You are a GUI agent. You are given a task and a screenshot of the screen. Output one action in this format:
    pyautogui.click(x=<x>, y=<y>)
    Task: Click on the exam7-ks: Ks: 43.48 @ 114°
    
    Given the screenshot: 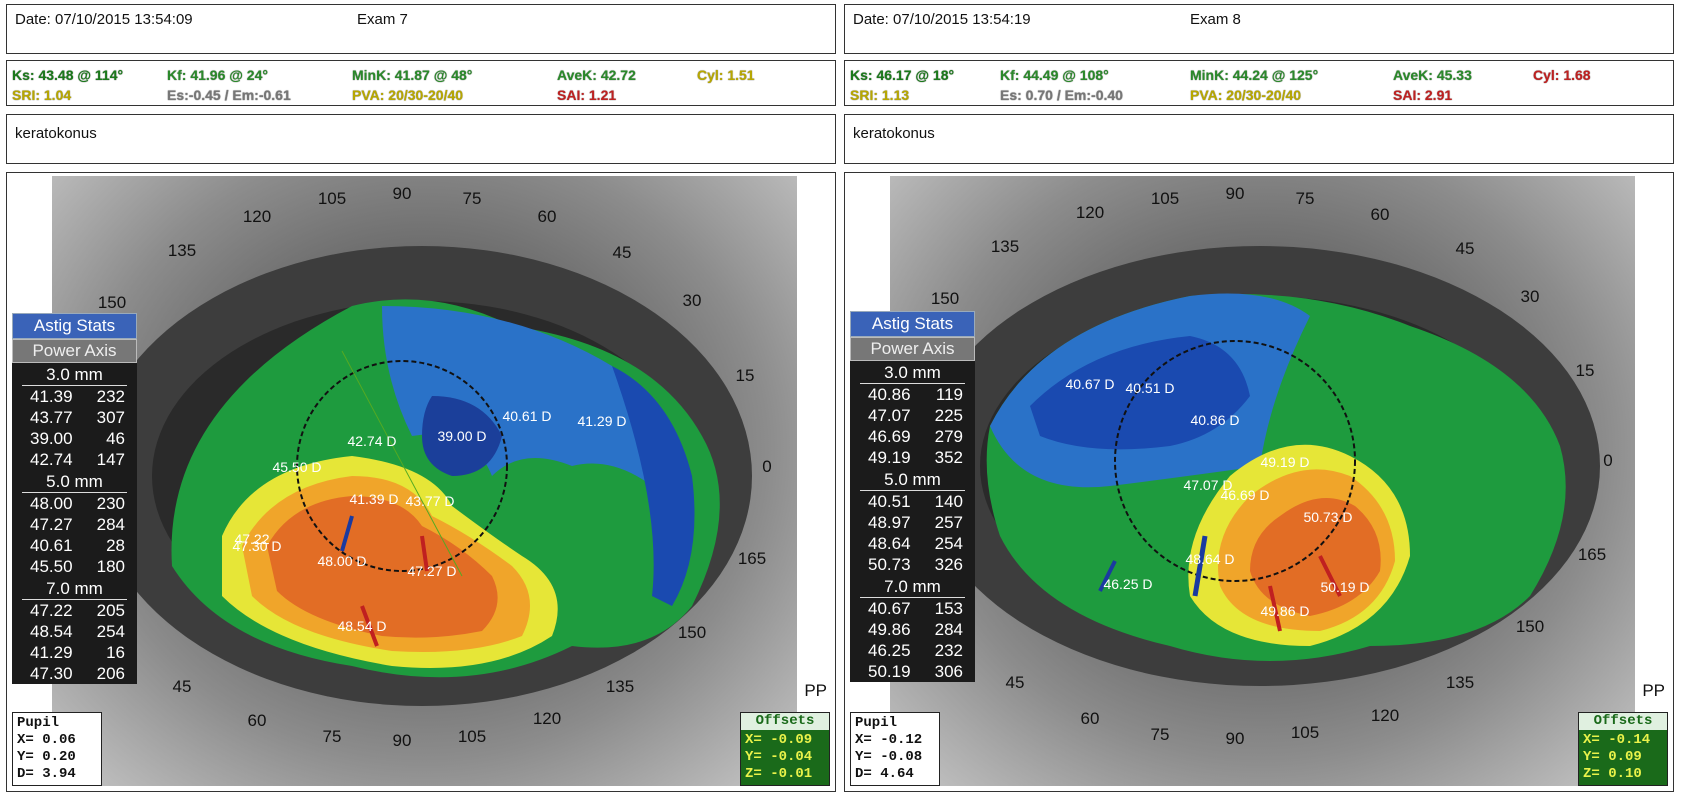 What is the action you would take?
    pyautogui.click(x=68, y=75)
    